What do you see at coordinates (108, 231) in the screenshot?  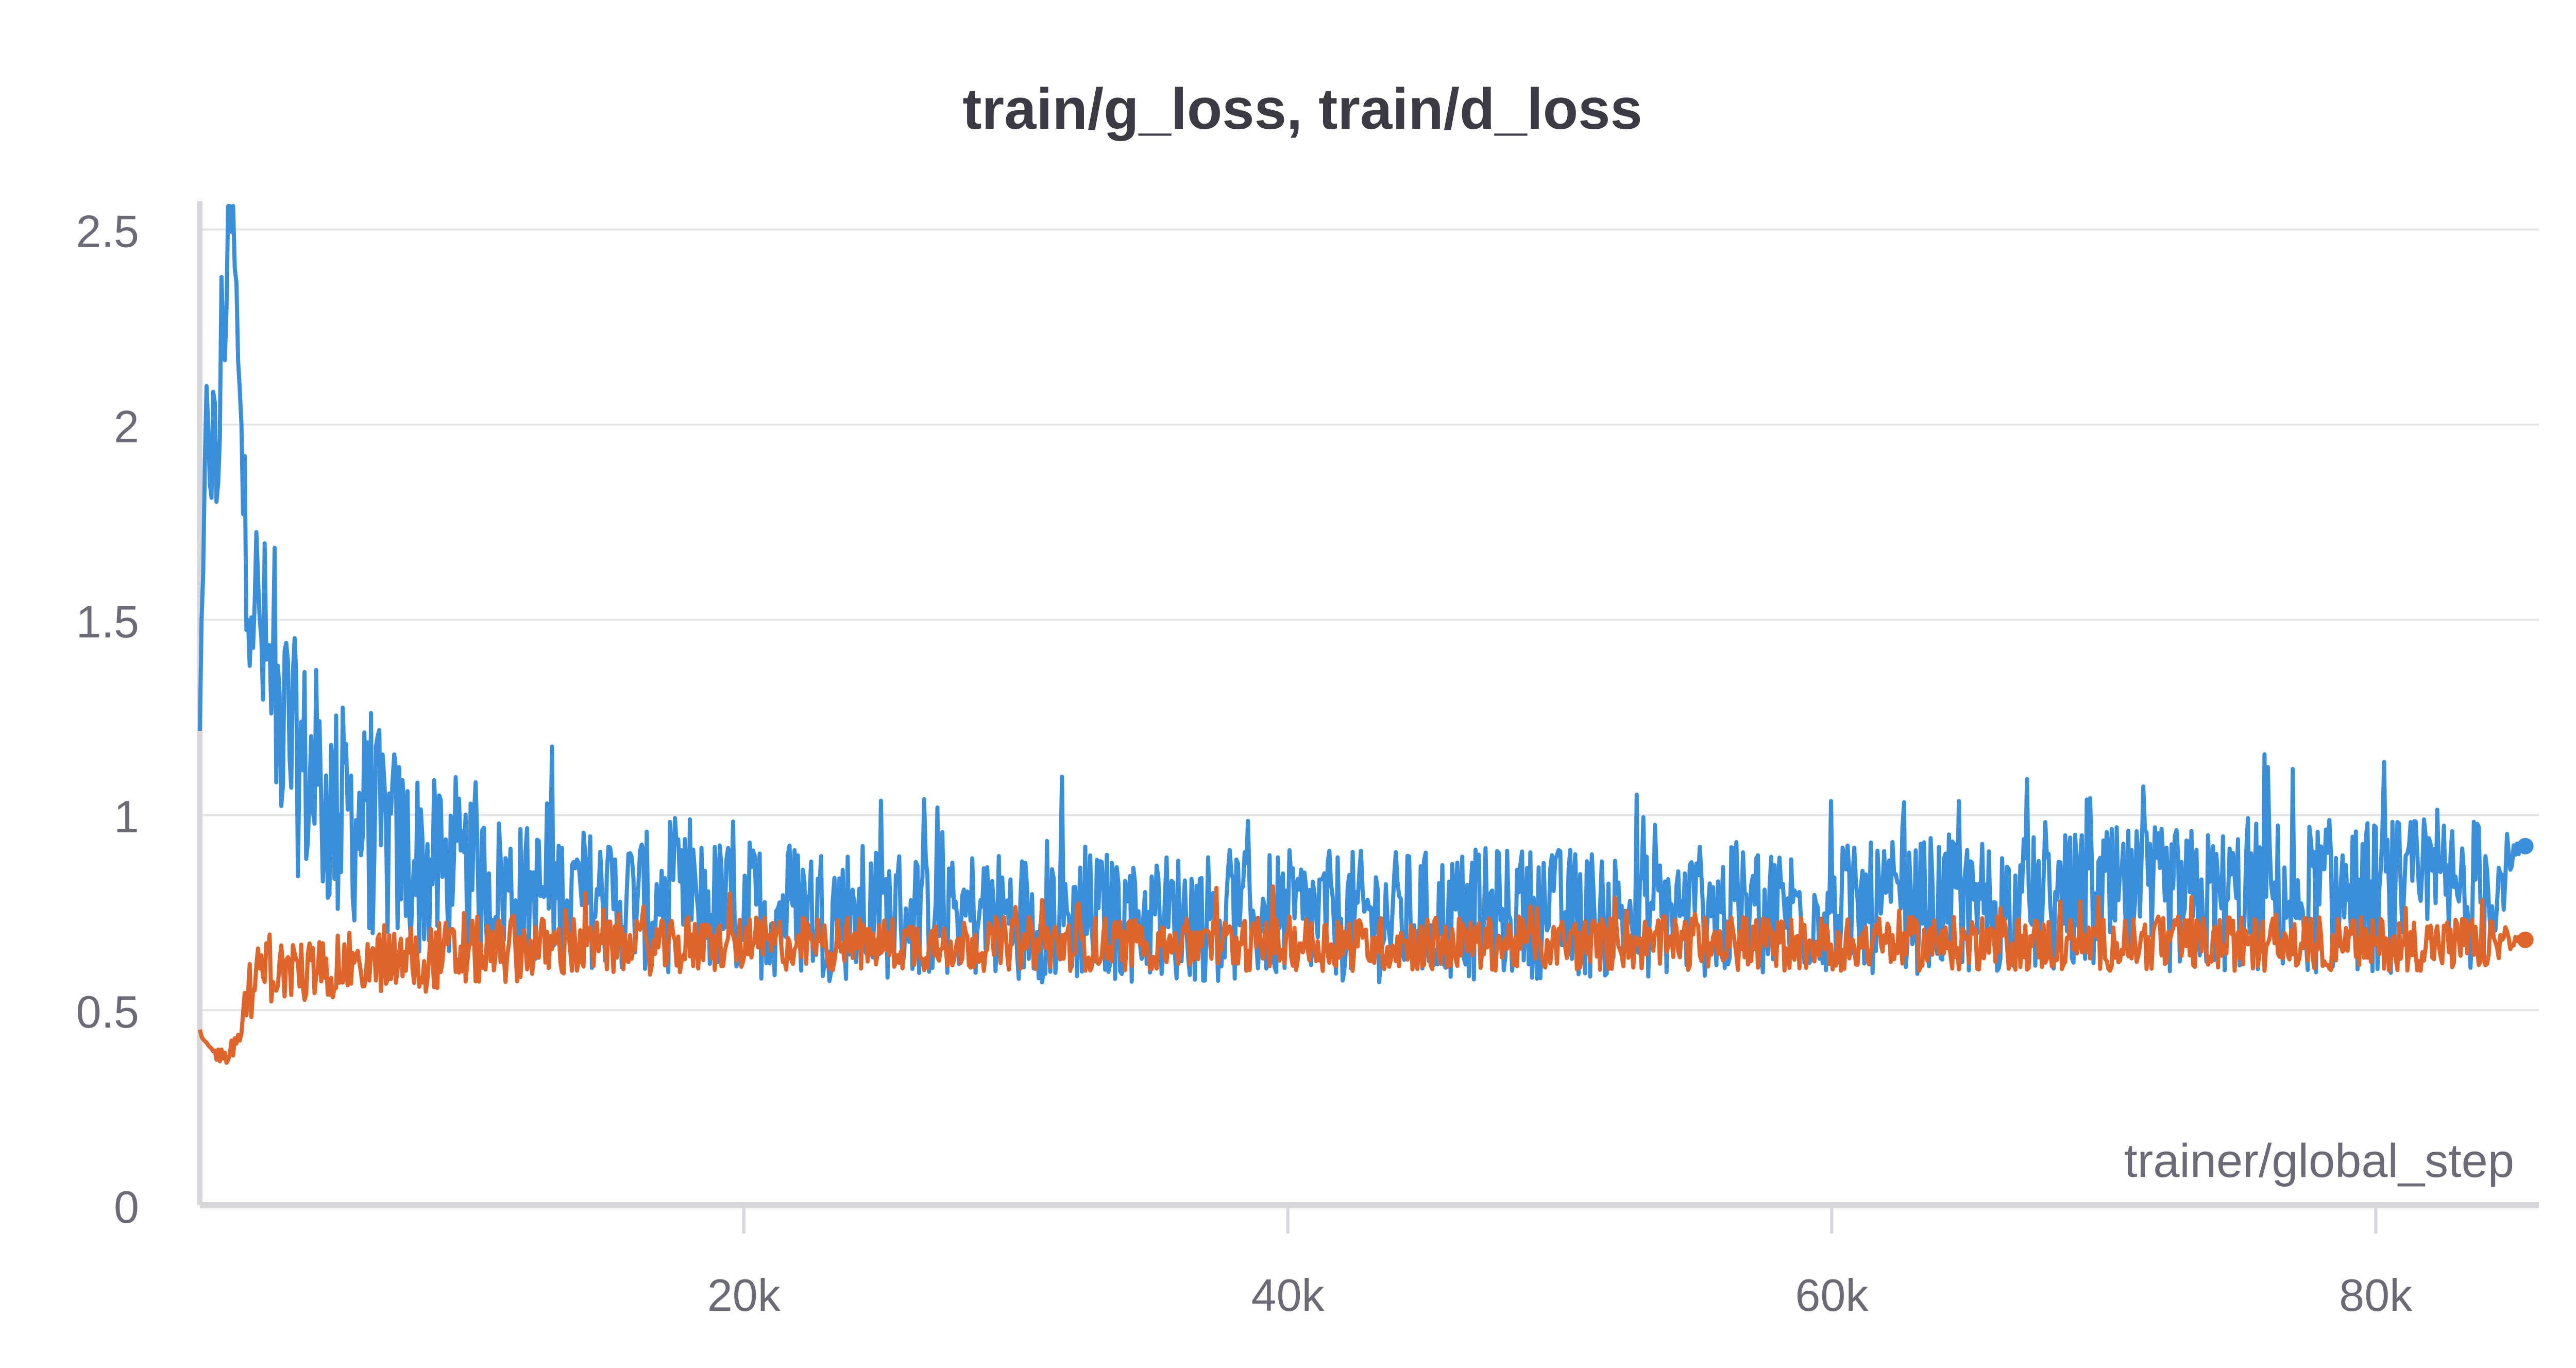 I see `y-tick-label: 2.5` at bounding box center [108, 231].